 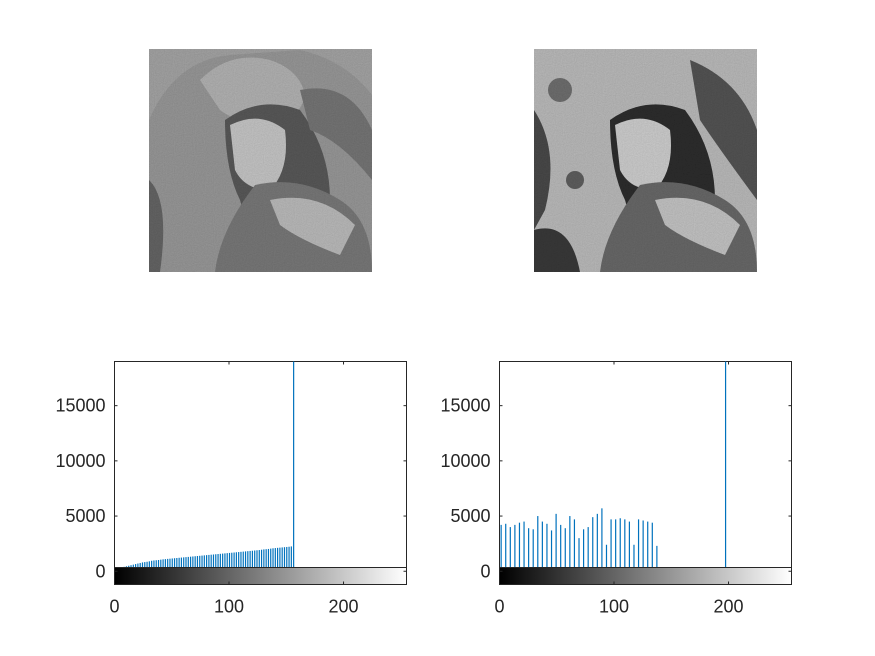 I want to click on histogram-bars-right, so click(x=613, y=466).